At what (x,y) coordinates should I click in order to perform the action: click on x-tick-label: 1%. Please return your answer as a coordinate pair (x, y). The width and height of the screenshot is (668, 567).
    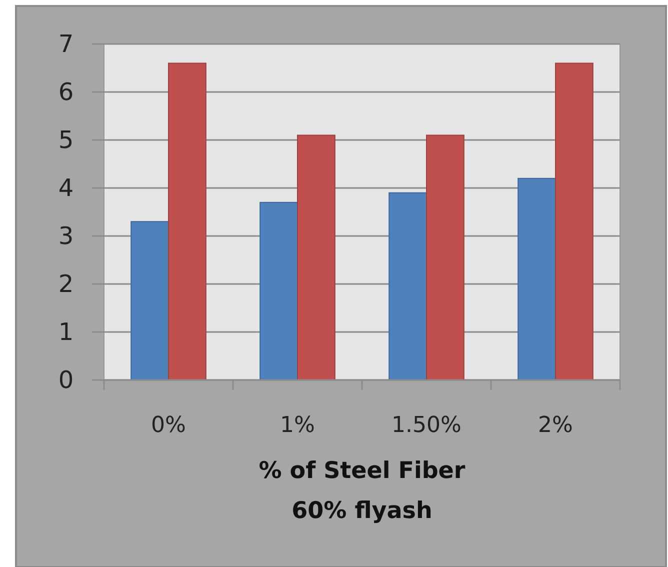
    Looking at the image, I should click on (297, 425).